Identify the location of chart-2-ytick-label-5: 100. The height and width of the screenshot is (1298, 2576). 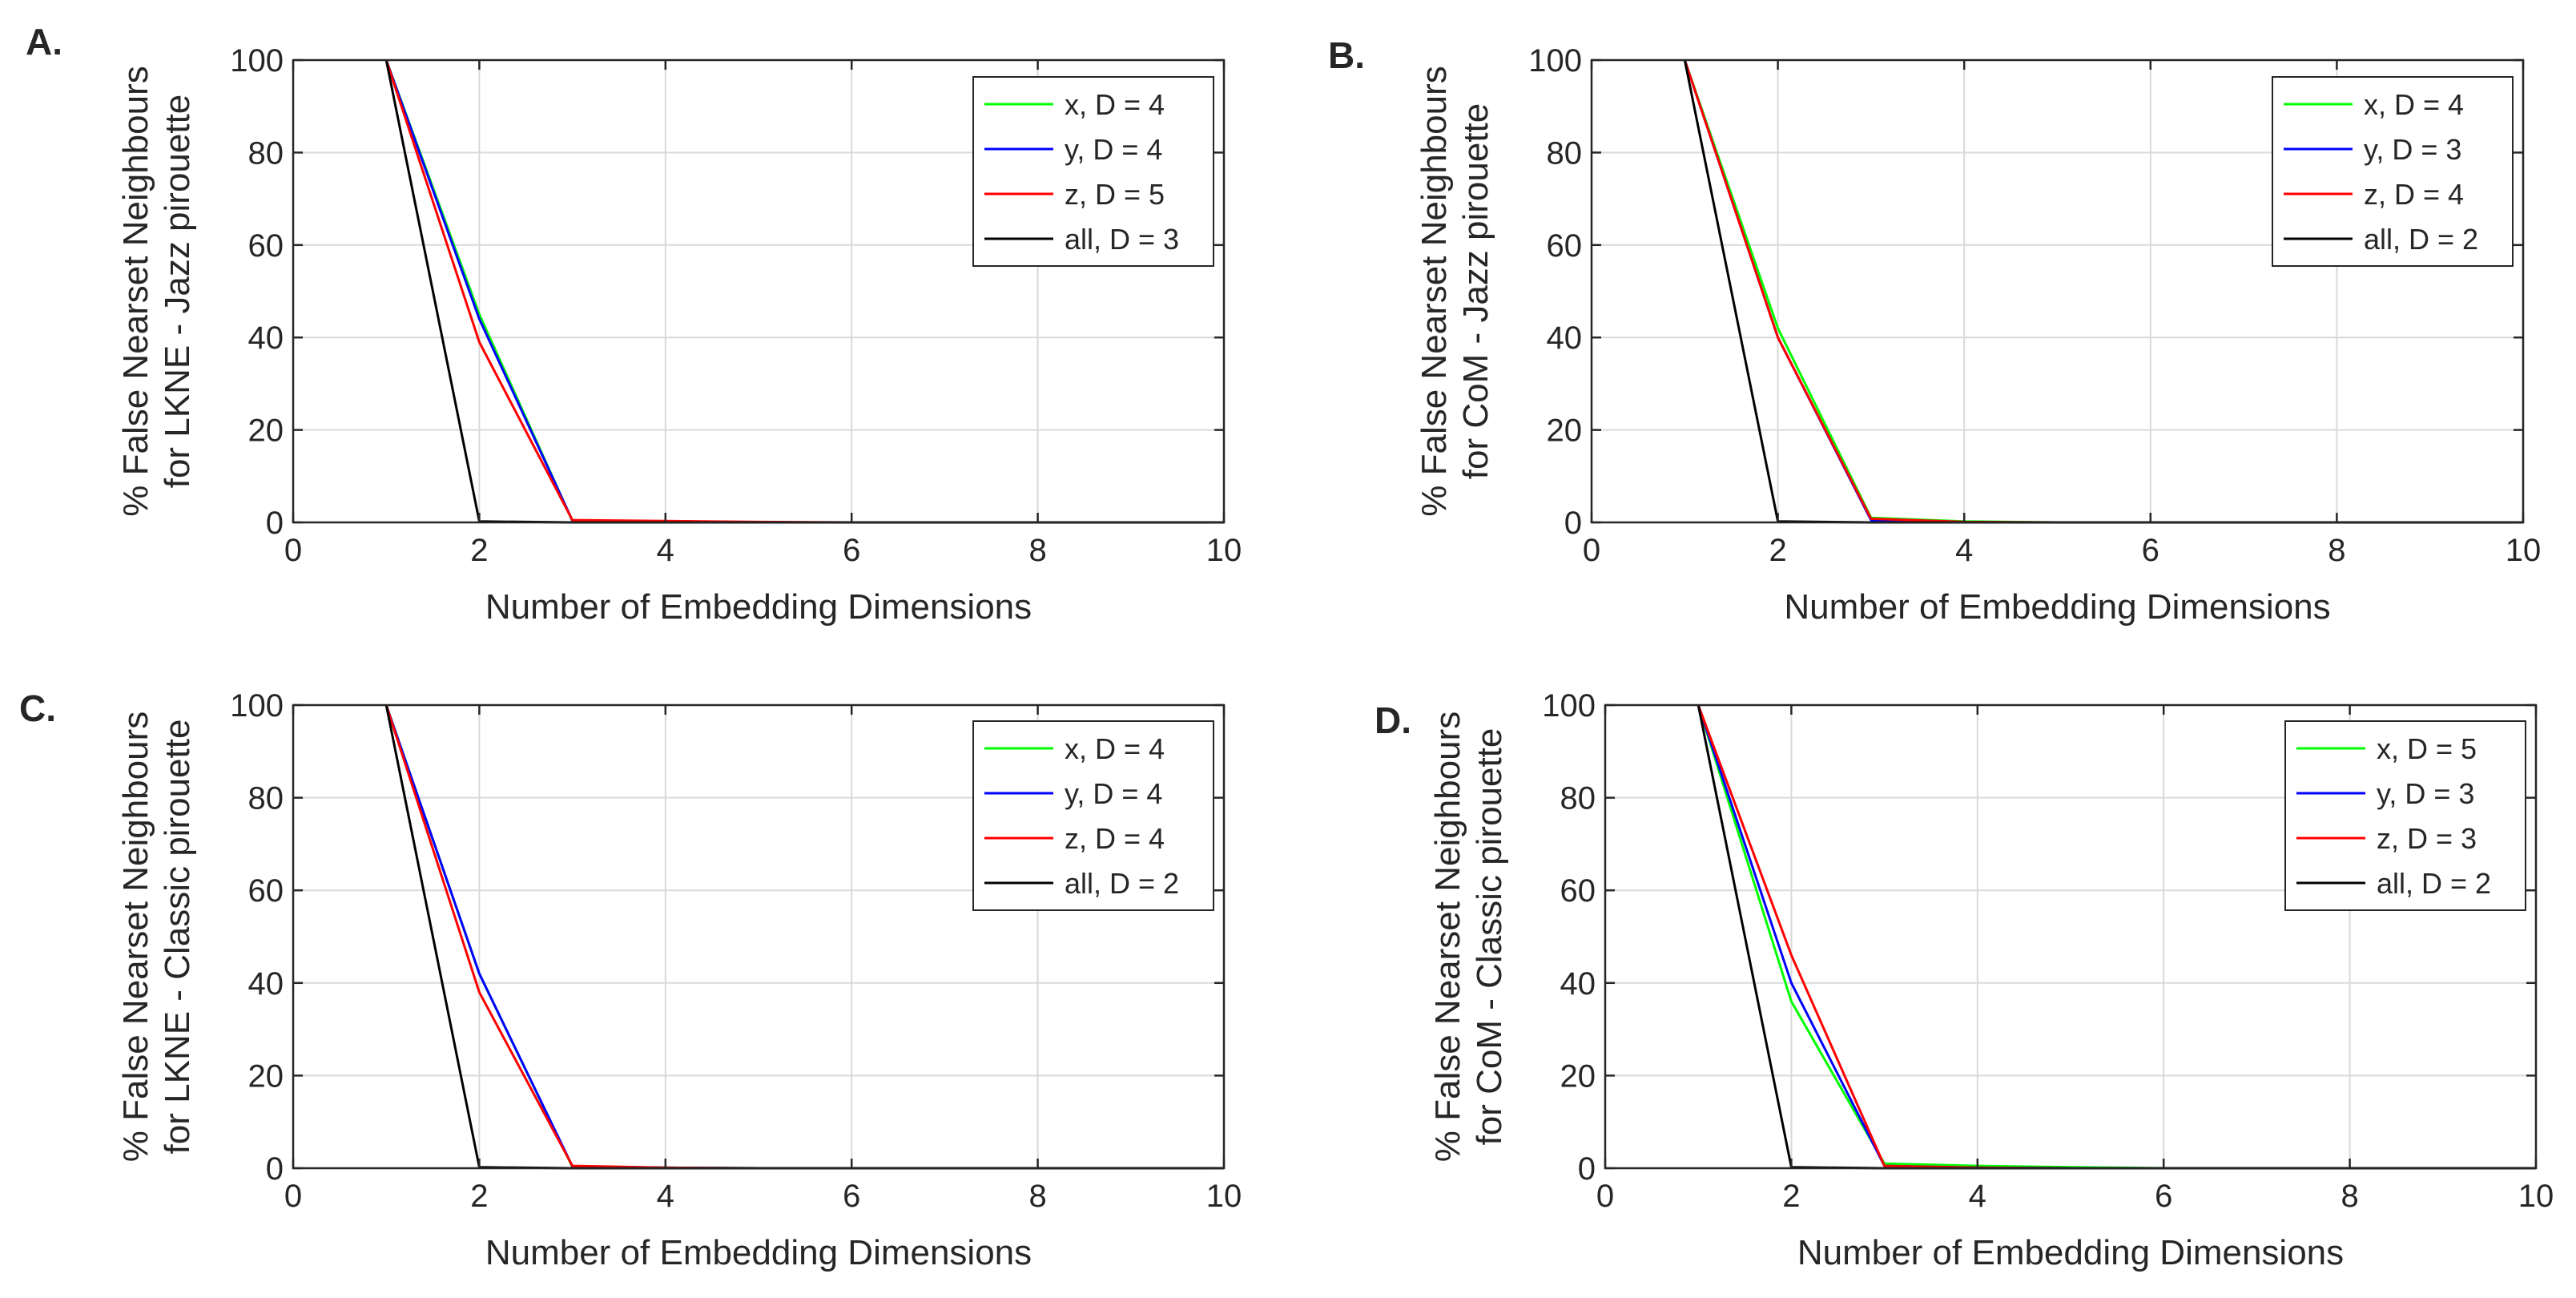
(257, 706).